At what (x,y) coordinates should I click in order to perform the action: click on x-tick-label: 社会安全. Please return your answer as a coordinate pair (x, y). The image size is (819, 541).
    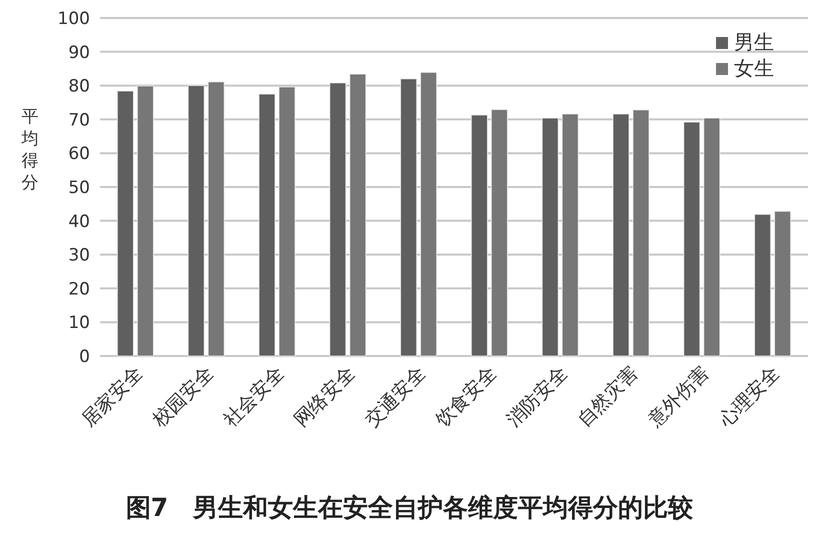
    Looking at the image, I should click on (254, 397).